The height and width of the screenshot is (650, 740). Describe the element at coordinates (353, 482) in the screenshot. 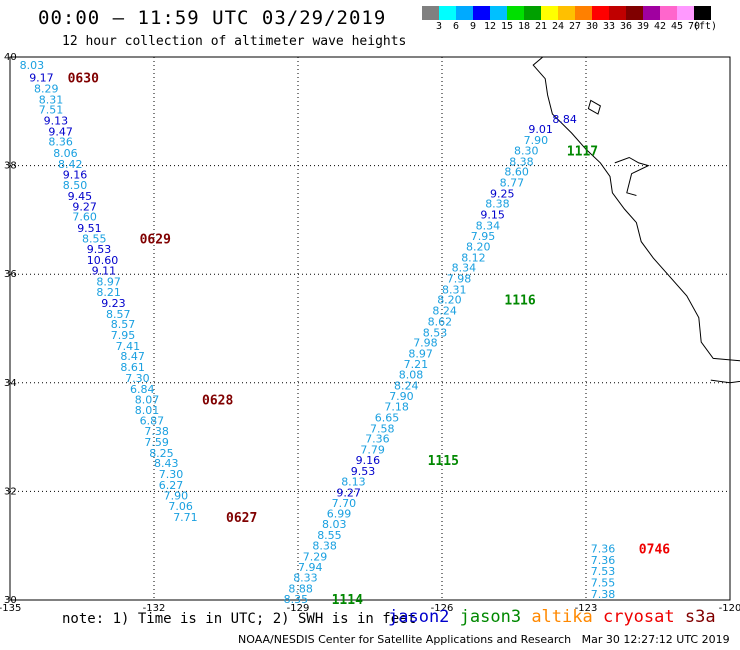

I see `wave-height-value: 8.13` at that location.